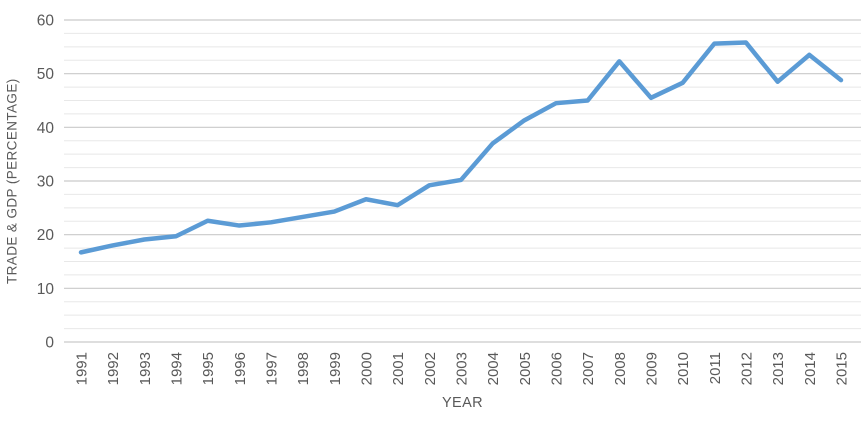  I want to click on y-tick-label: 40, so click(46, 128).